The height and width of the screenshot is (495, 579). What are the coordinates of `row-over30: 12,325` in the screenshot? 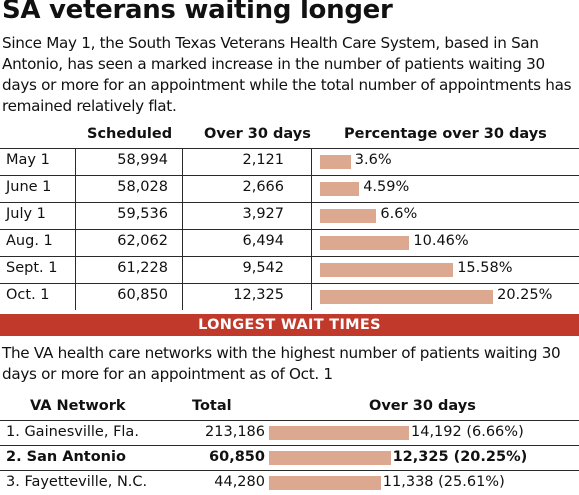 It's located at (258, 295).